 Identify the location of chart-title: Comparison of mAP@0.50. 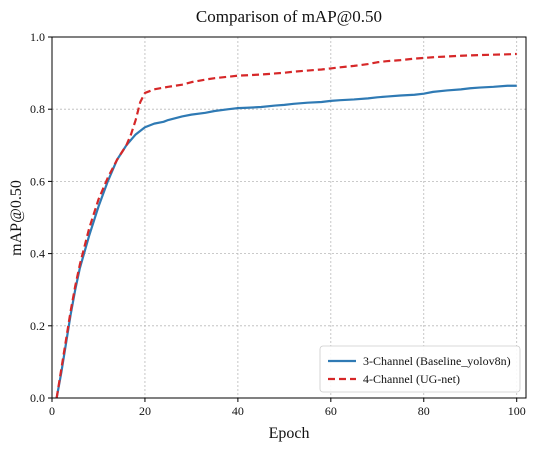
(289, 16).